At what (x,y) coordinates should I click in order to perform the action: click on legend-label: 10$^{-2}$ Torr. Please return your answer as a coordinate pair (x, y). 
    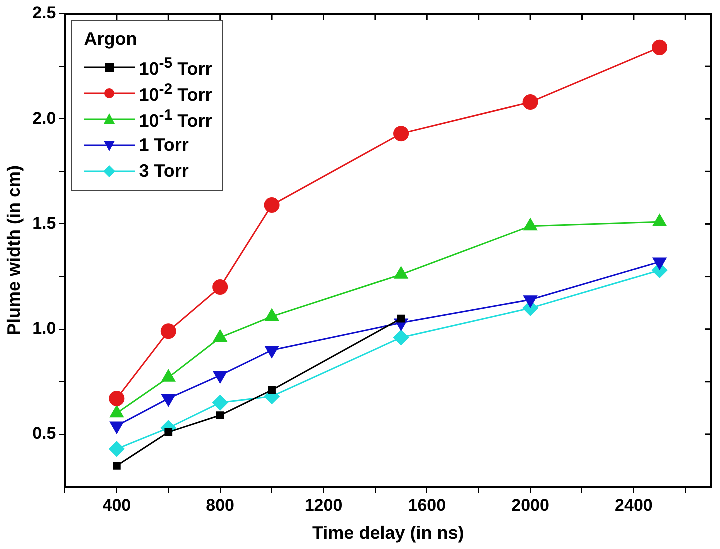
    Looking at the image, I should click on (175, 93).